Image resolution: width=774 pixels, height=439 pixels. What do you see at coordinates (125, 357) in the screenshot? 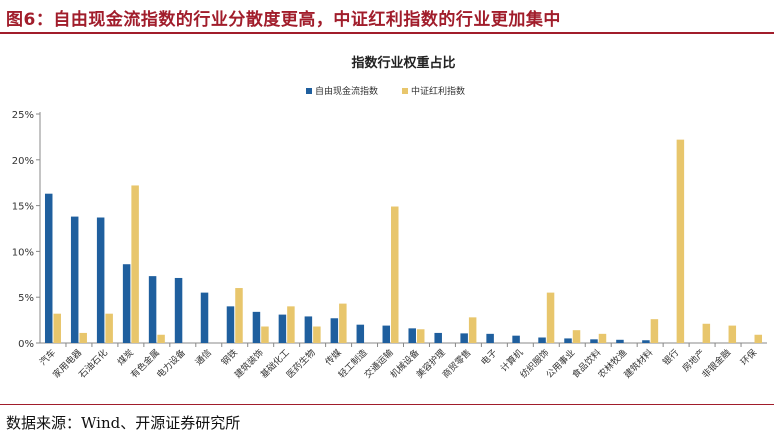
I see `x-tick-label: 煤炭` at bounding box center [125, 357].